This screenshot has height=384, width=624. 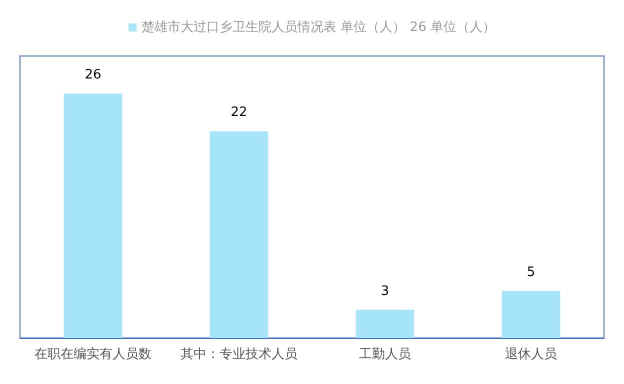 What do you see at coordinates (93, 75) in the screenshot?
I see `data-label: 26` at bounding box center [93, 75].